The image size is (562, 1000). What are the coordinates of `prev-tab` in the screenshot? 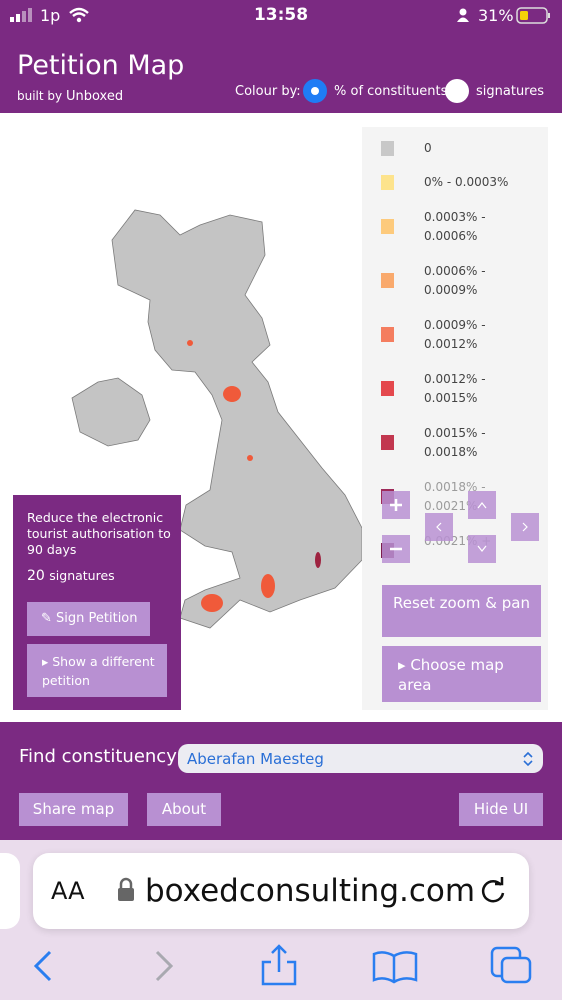 It's located at (10, 891).